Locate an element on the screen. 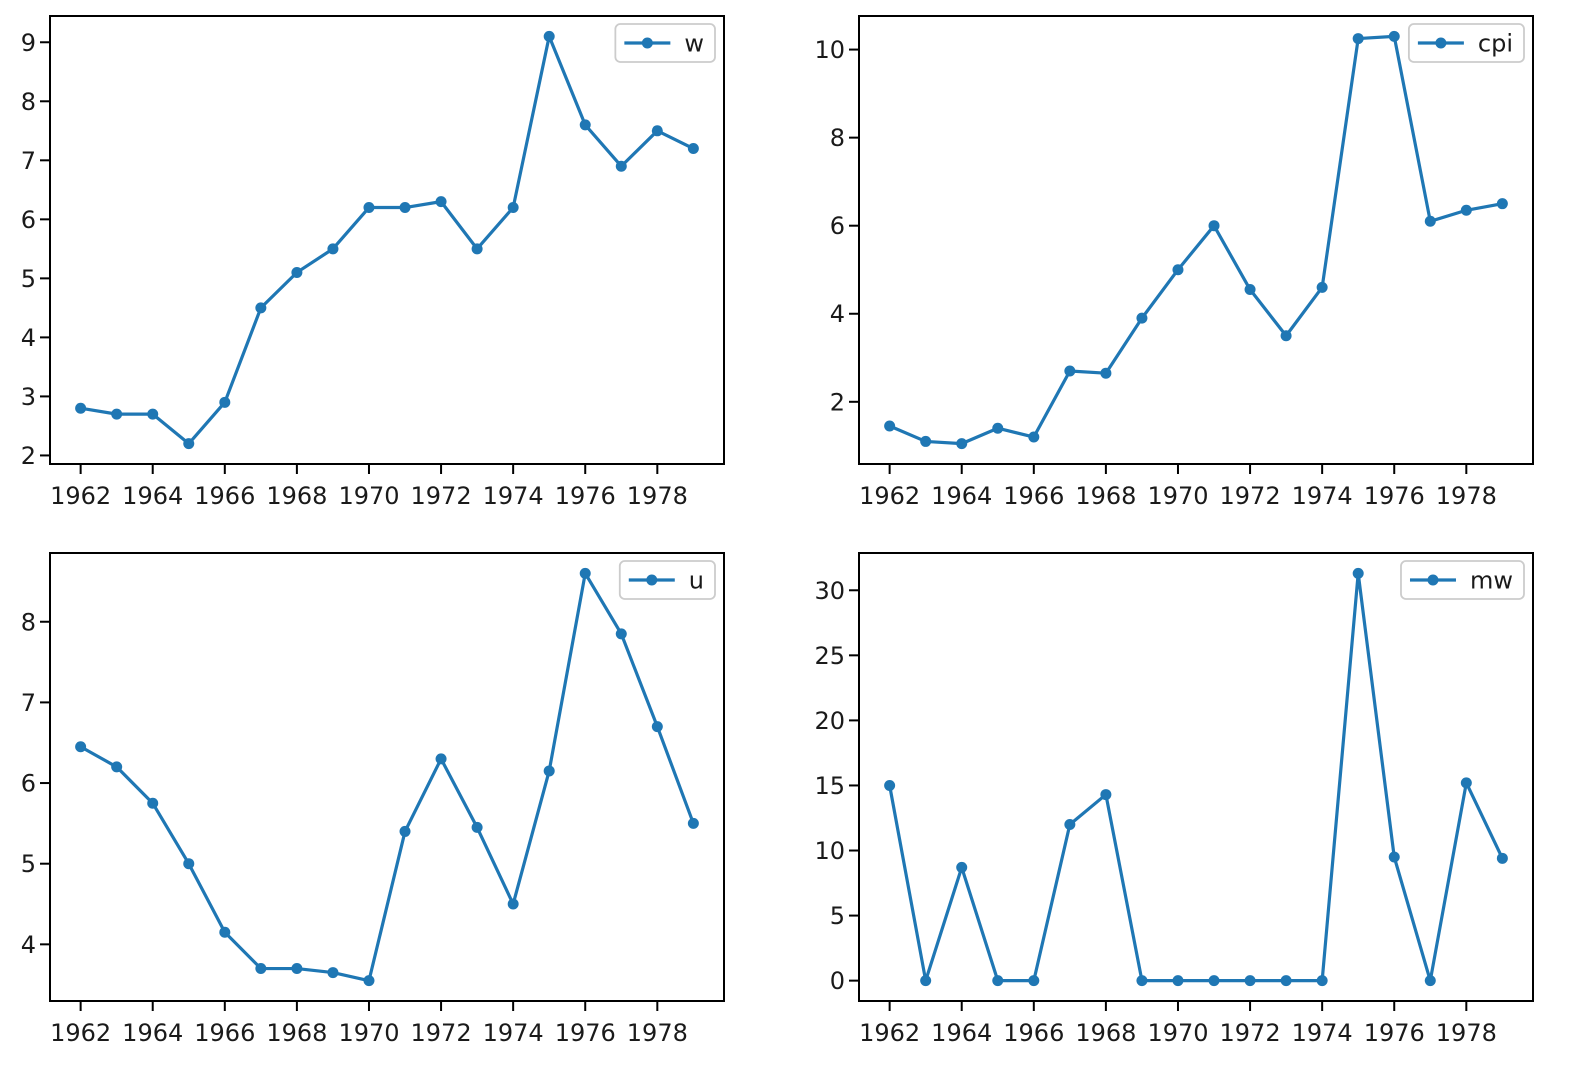  y-tick-label: 7 is located at coordinates (28, 161).